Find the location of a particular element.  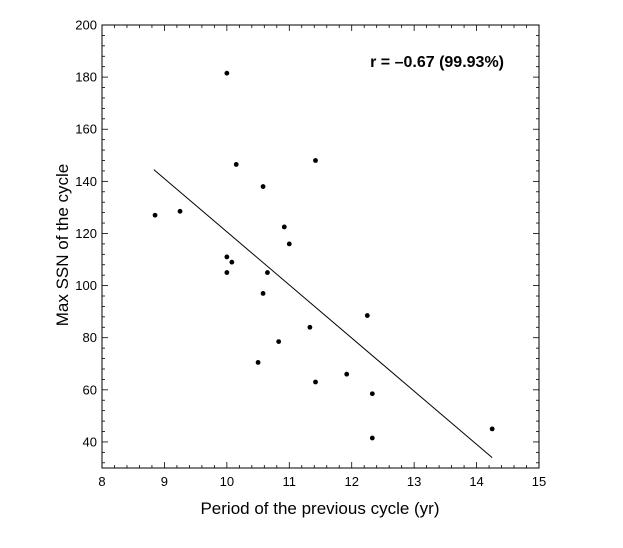

y-tick-label: 200 is located at coordinates (86, 25).